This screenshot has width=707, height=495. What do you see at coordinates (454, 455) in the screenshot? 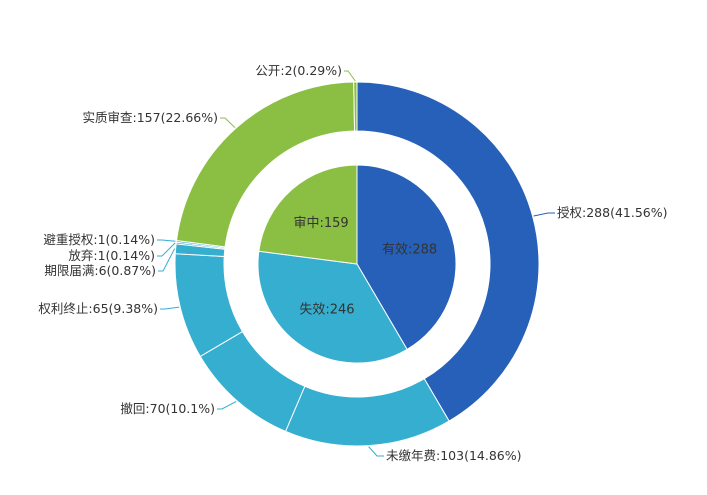
I see `outer-slice-label-1: 未缴年费:103(14.86%)` at bounding box center [454, 455].